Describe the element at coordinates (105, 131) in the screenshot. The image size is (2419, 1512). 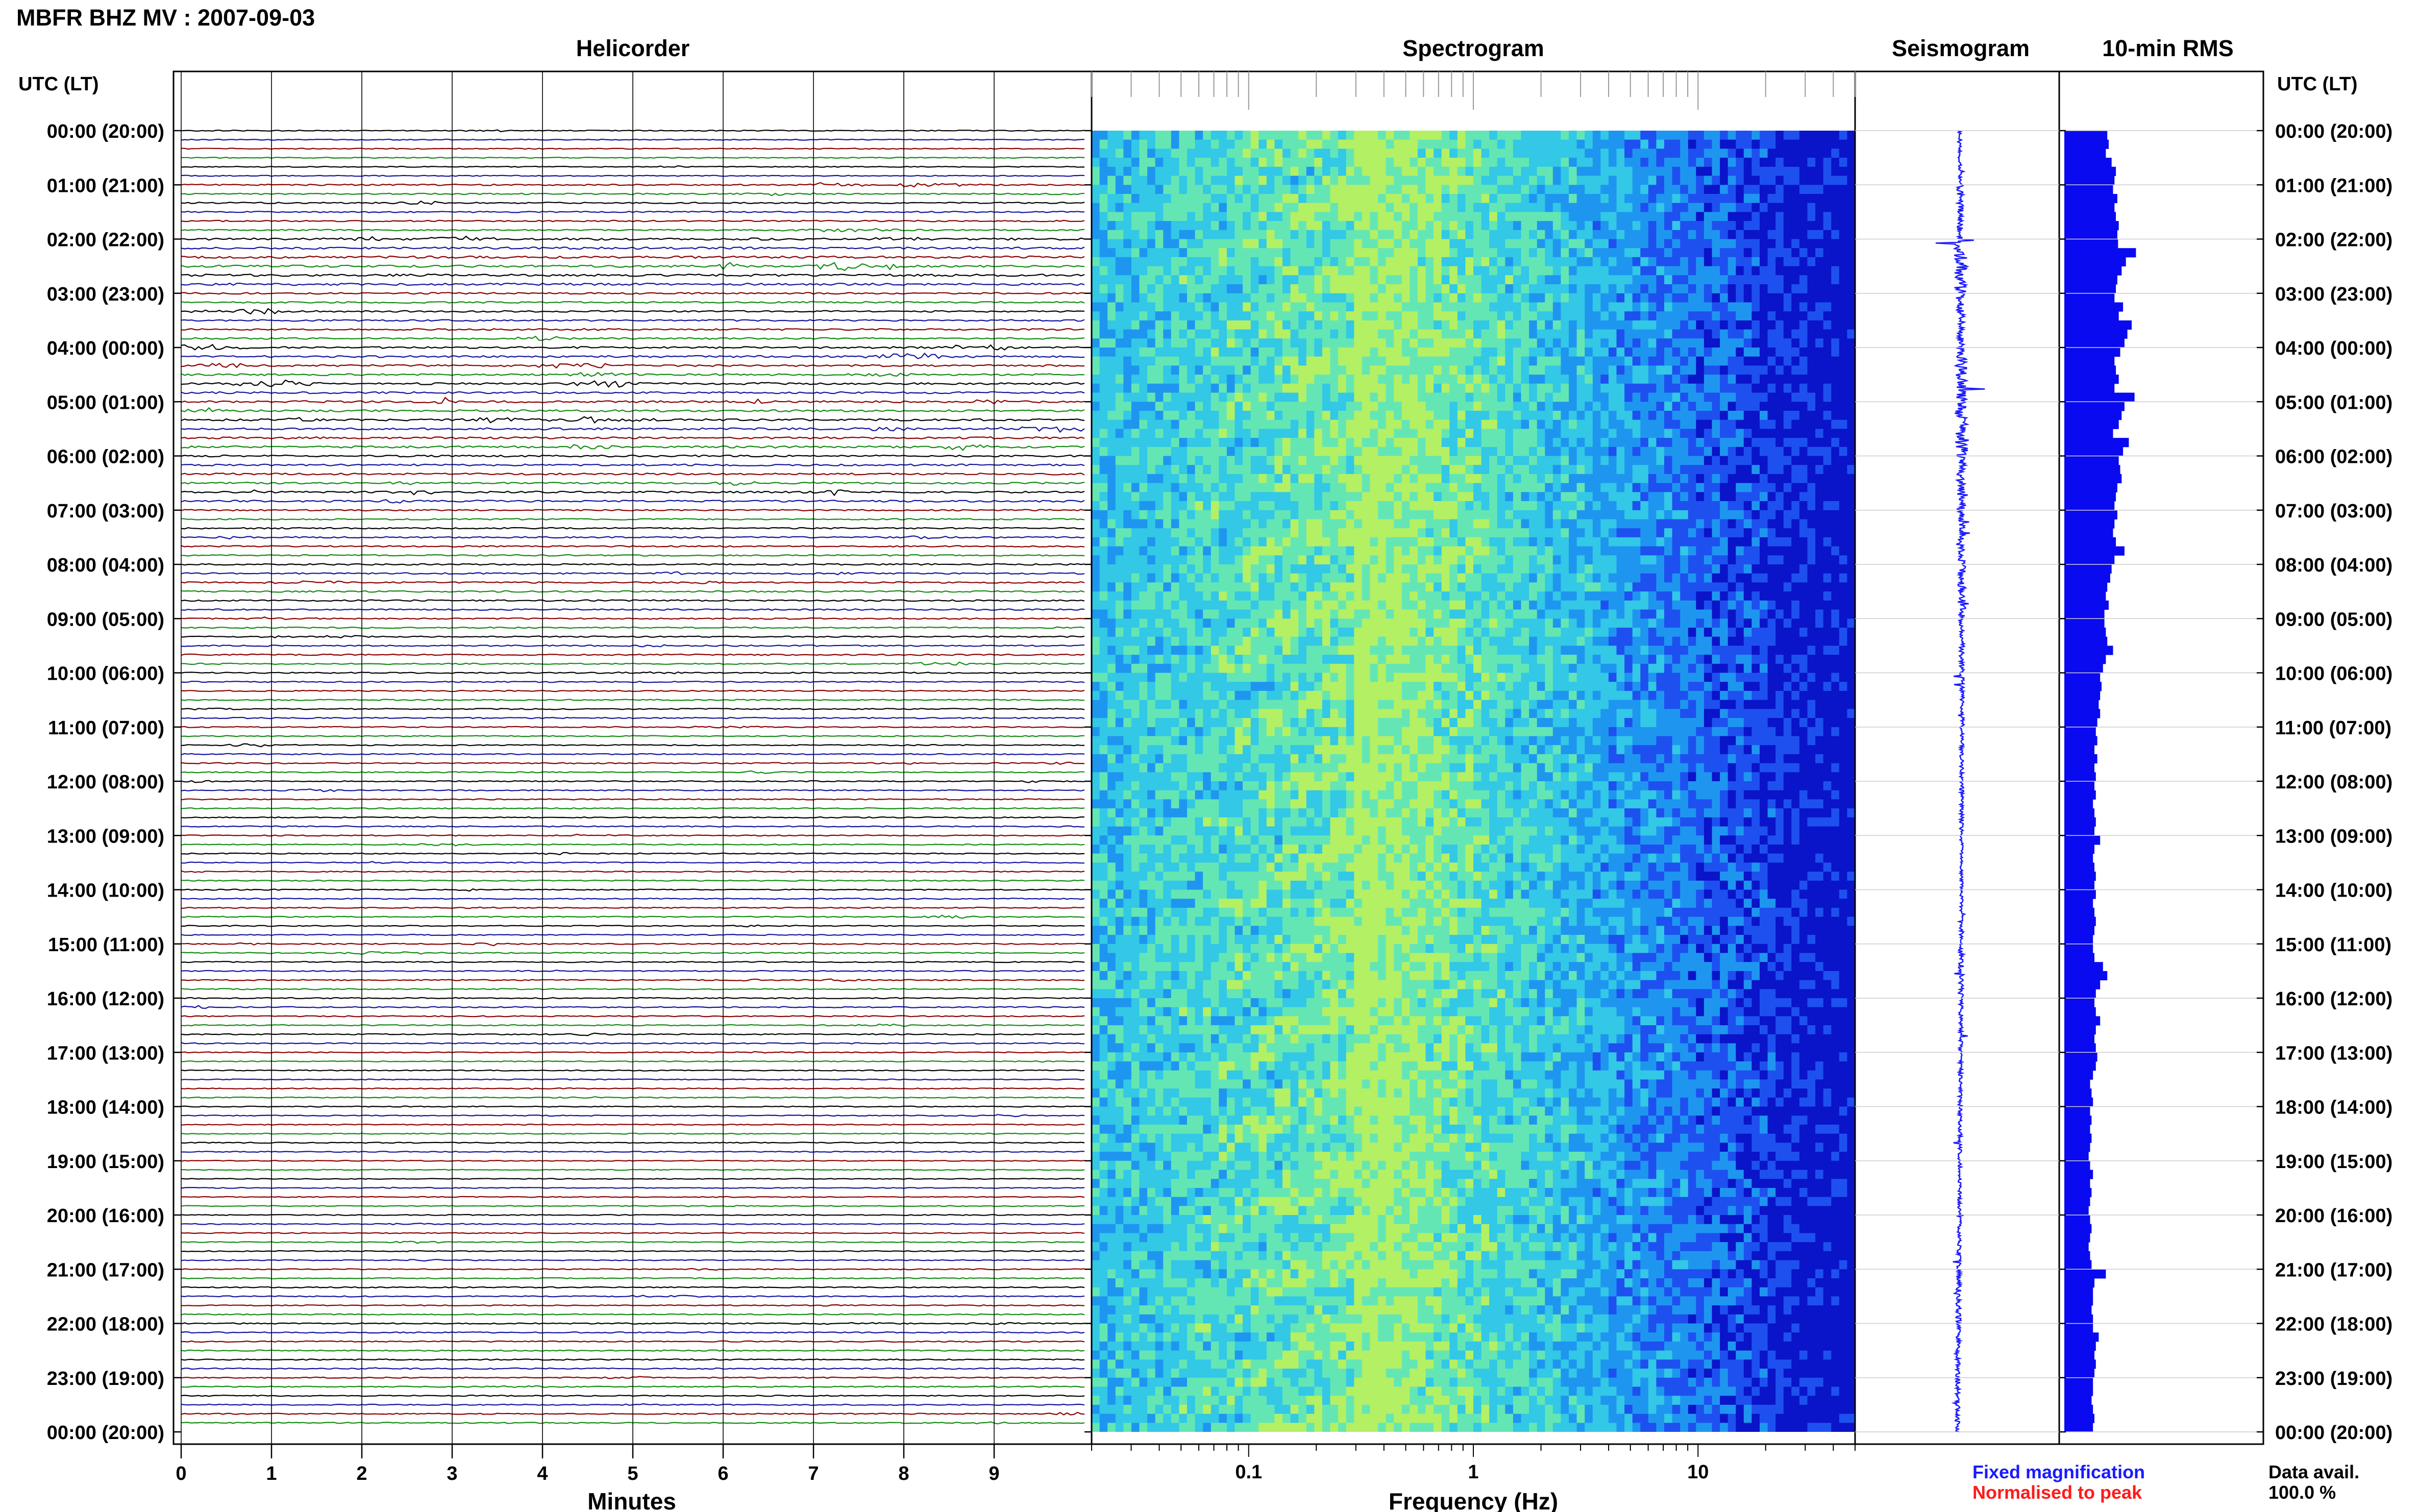
I see `time-label-left: 00:00 (20:00)` at that location.